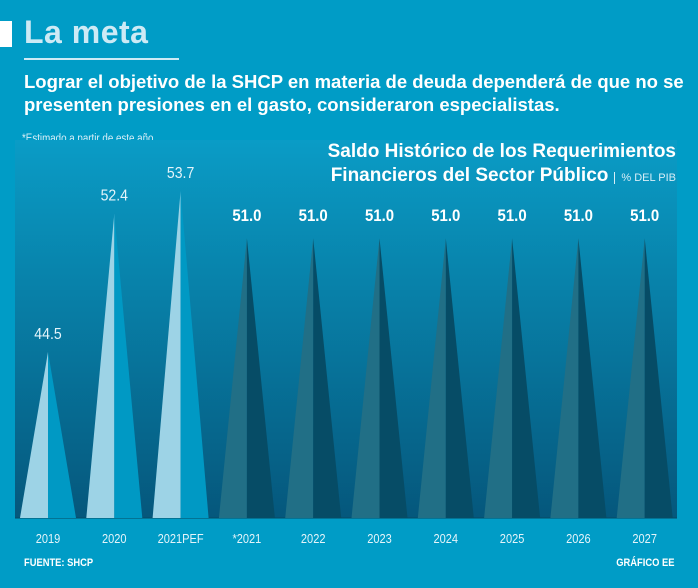 The image size is (698, 588). What do you see at coordinates (644, 538) in the screenshot?
I see `x-tick-label: 2027` at bounding box center [644, 538].